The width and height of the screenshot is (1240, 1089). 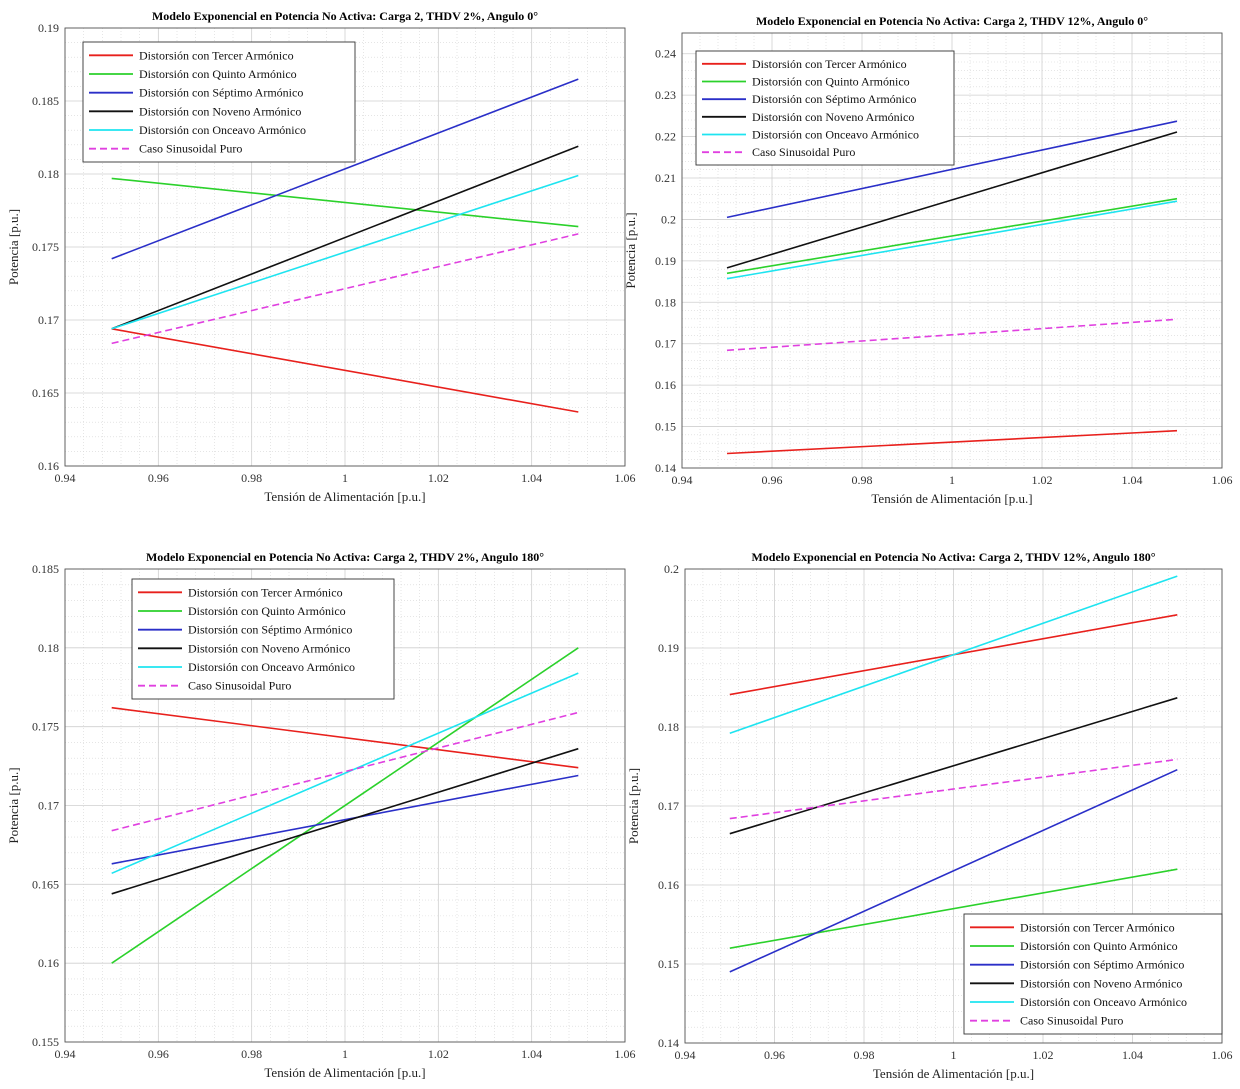 I want to click on legend-box, so click(x=219, y=102).